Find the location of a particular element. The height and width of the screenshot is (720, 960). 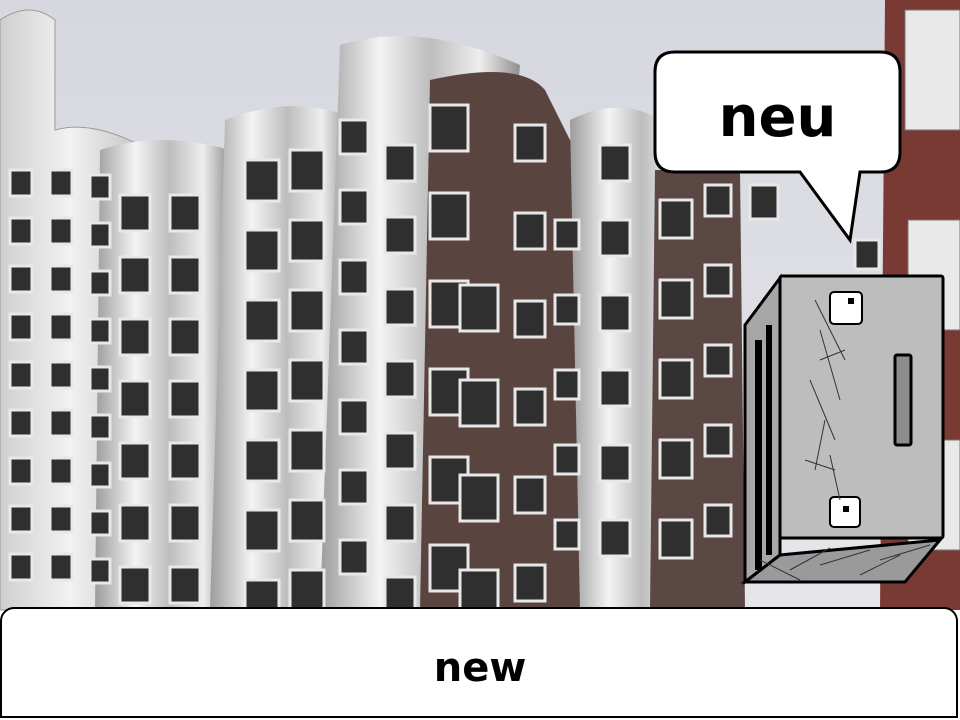

robot-box-character is located at coordinates (842, 429).